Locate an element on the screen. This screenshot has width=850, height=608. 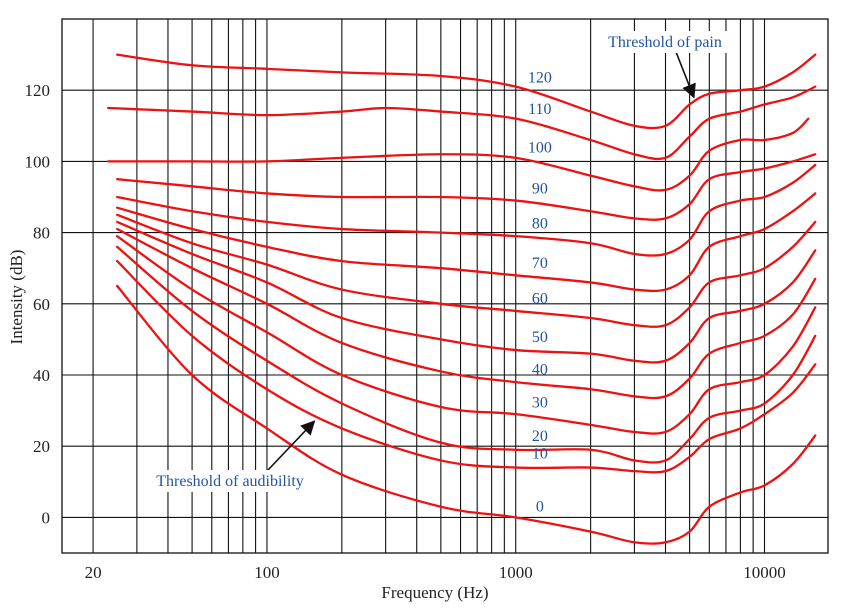
curve-label: 70 is located at coordinates (540, 263).